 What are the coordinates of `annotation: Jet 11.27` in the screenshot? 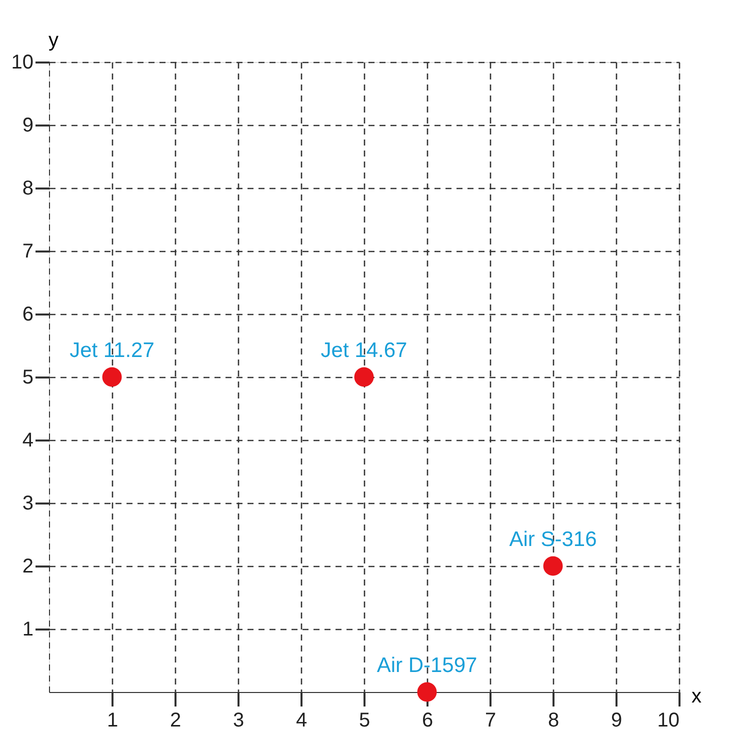 It's located at (112, 350).